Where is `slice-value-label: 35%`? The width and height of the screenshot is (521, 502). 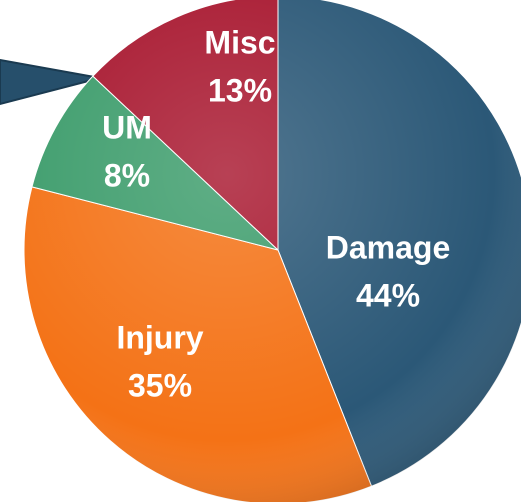 slice-value-label: 35% is located at coordinates (160, 385).